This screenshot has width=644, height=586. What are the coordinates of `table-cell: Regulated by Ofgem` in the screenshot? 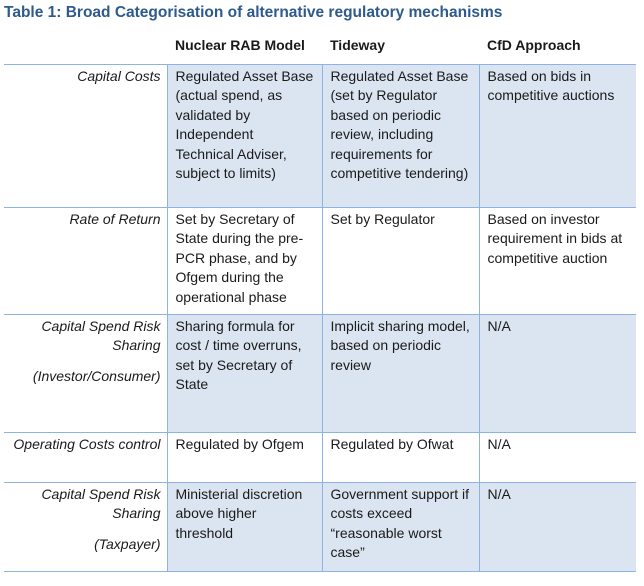 It's located at (244, 457).